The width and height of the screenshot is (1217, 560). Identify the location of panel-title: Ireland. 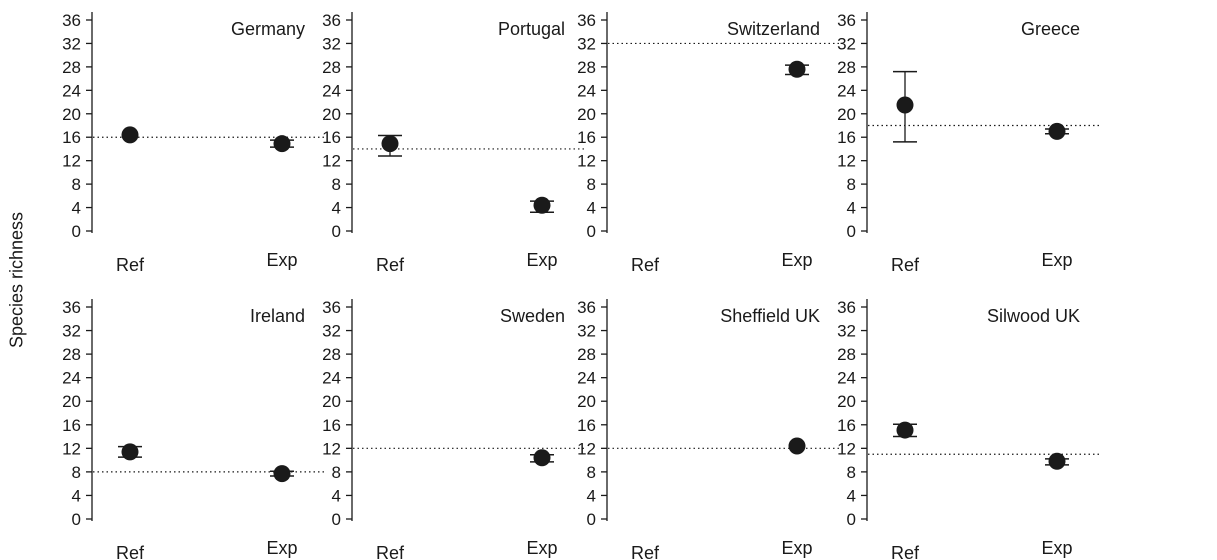
(277, 316).